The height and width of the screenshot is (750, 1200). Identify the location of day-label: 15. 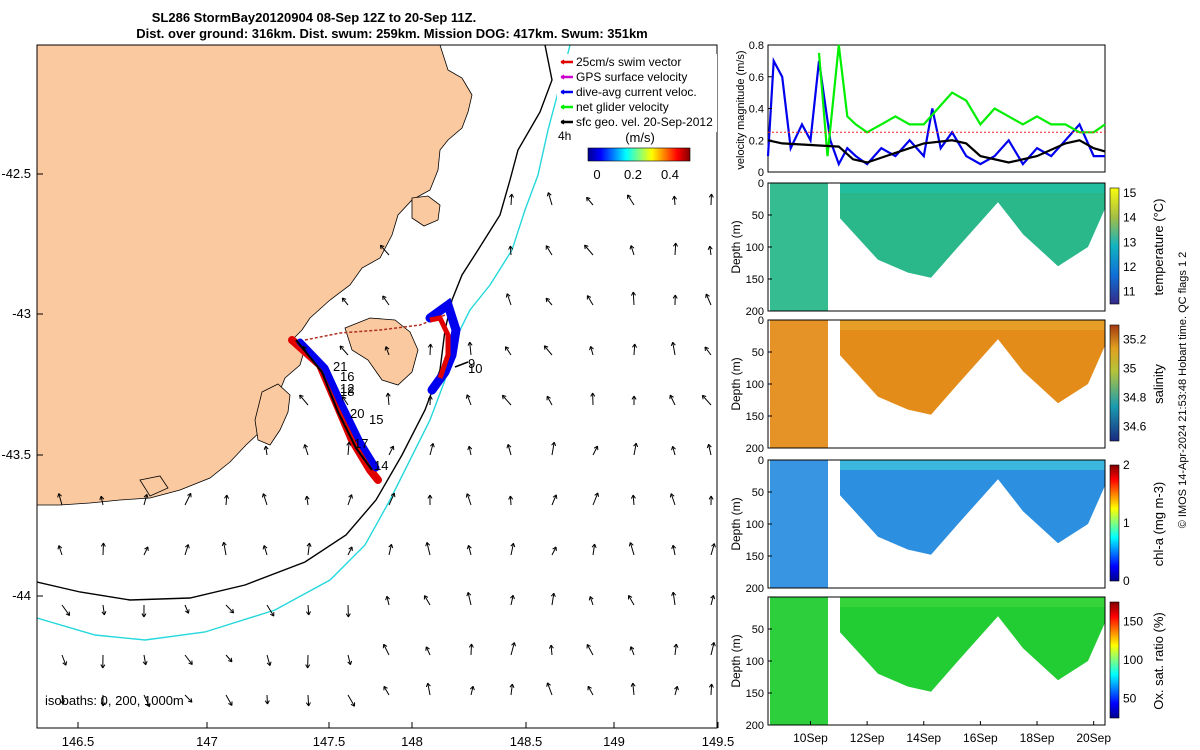
(376, 419).